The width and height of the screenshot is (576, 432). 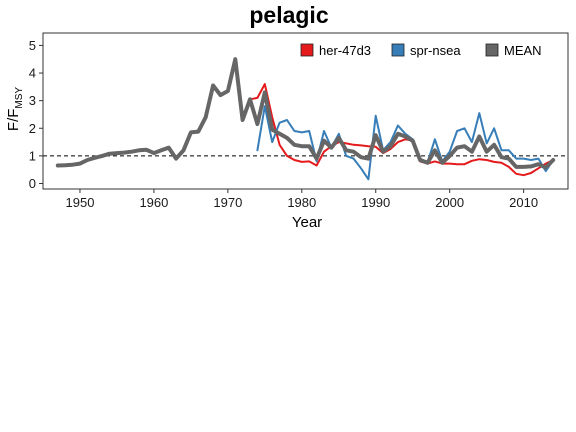 I want to click on svg-text: F/FMSY, so click(x=15, y=109).